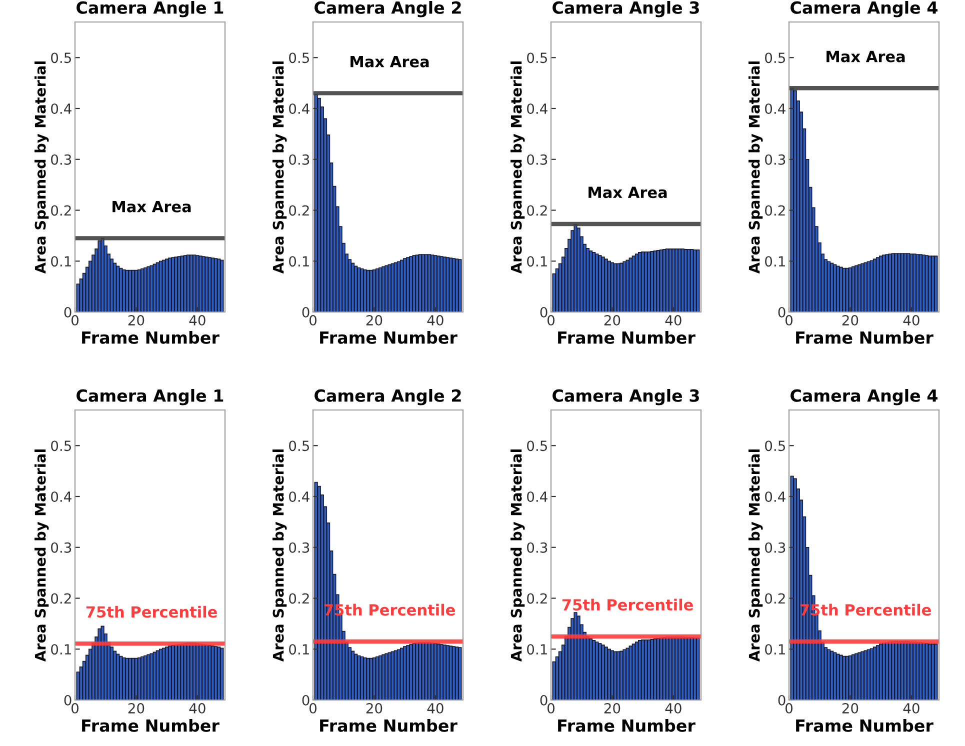 This screenshot has width=965, height=746. What do you see at coordinates (627, 604) in the screenshot?
I see `ref-line-label: 75th Percentile` at bounding box center [627, 604].